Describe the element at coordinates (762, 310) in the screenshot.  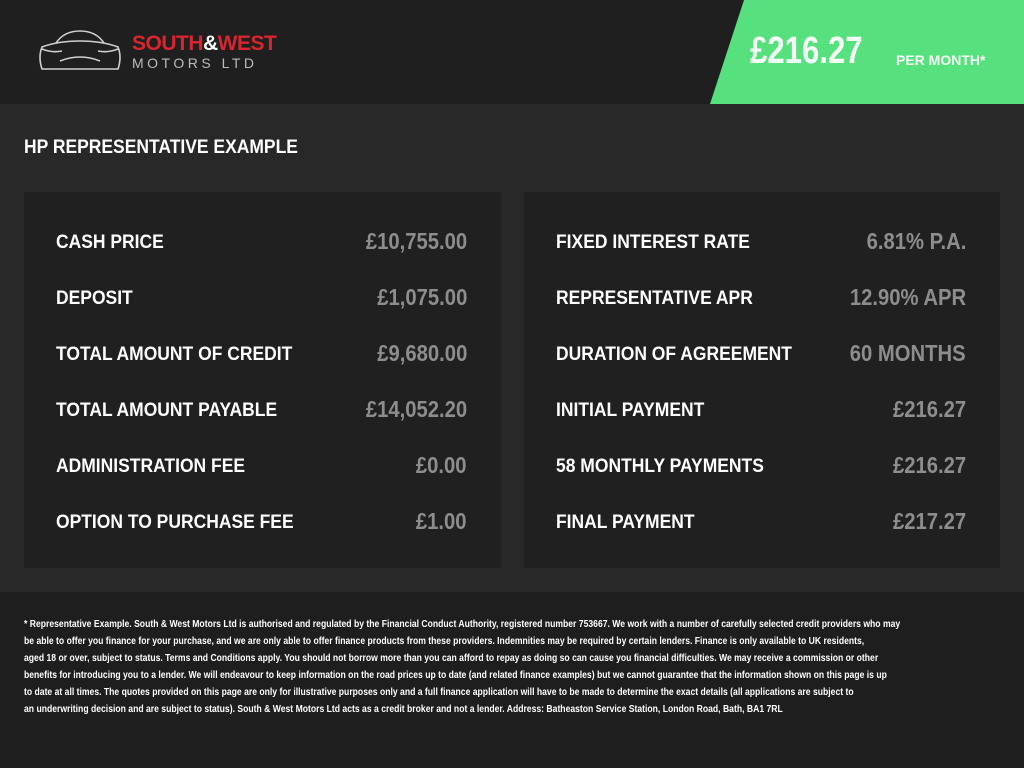
I see `finance-row: REPRESENTATIVE APR 12.90% APR` at that location.